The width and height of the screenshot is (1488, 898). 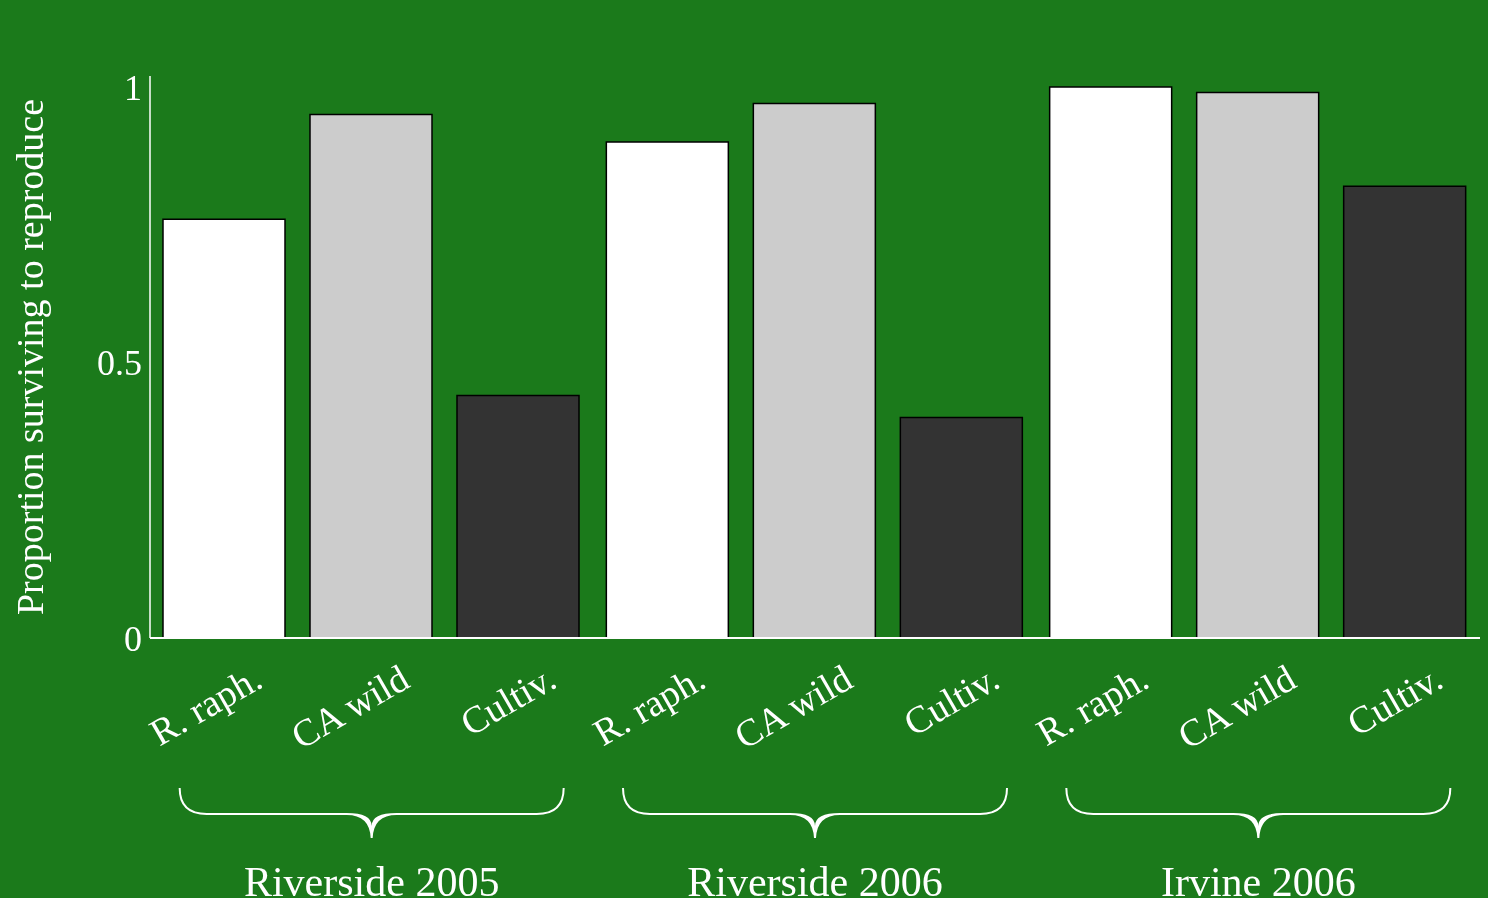 I want to click on y-tick-label: 1, so click(x=133, y=87).